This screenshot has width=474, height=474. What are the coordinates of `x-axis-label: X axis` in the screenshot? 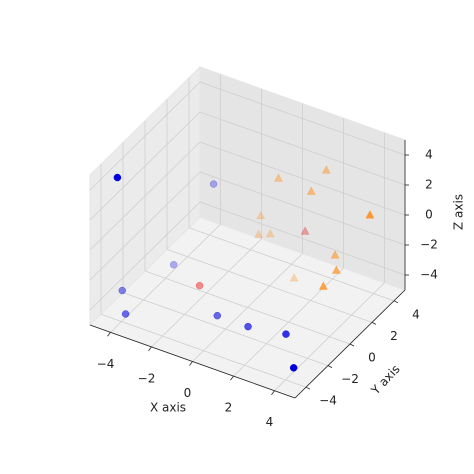 It's located at (168, 408).